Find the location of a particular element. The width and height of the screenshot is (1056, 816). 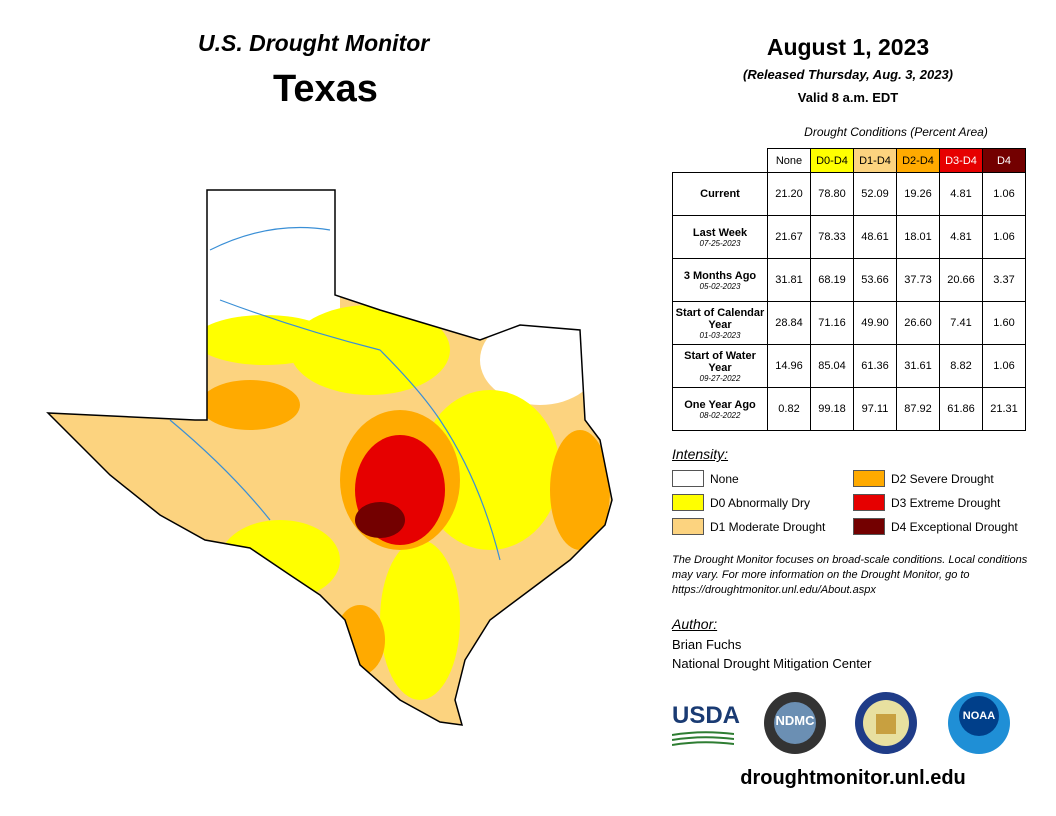

legend-item: D3 Extreme Drought is located at coordinates (926, 502).